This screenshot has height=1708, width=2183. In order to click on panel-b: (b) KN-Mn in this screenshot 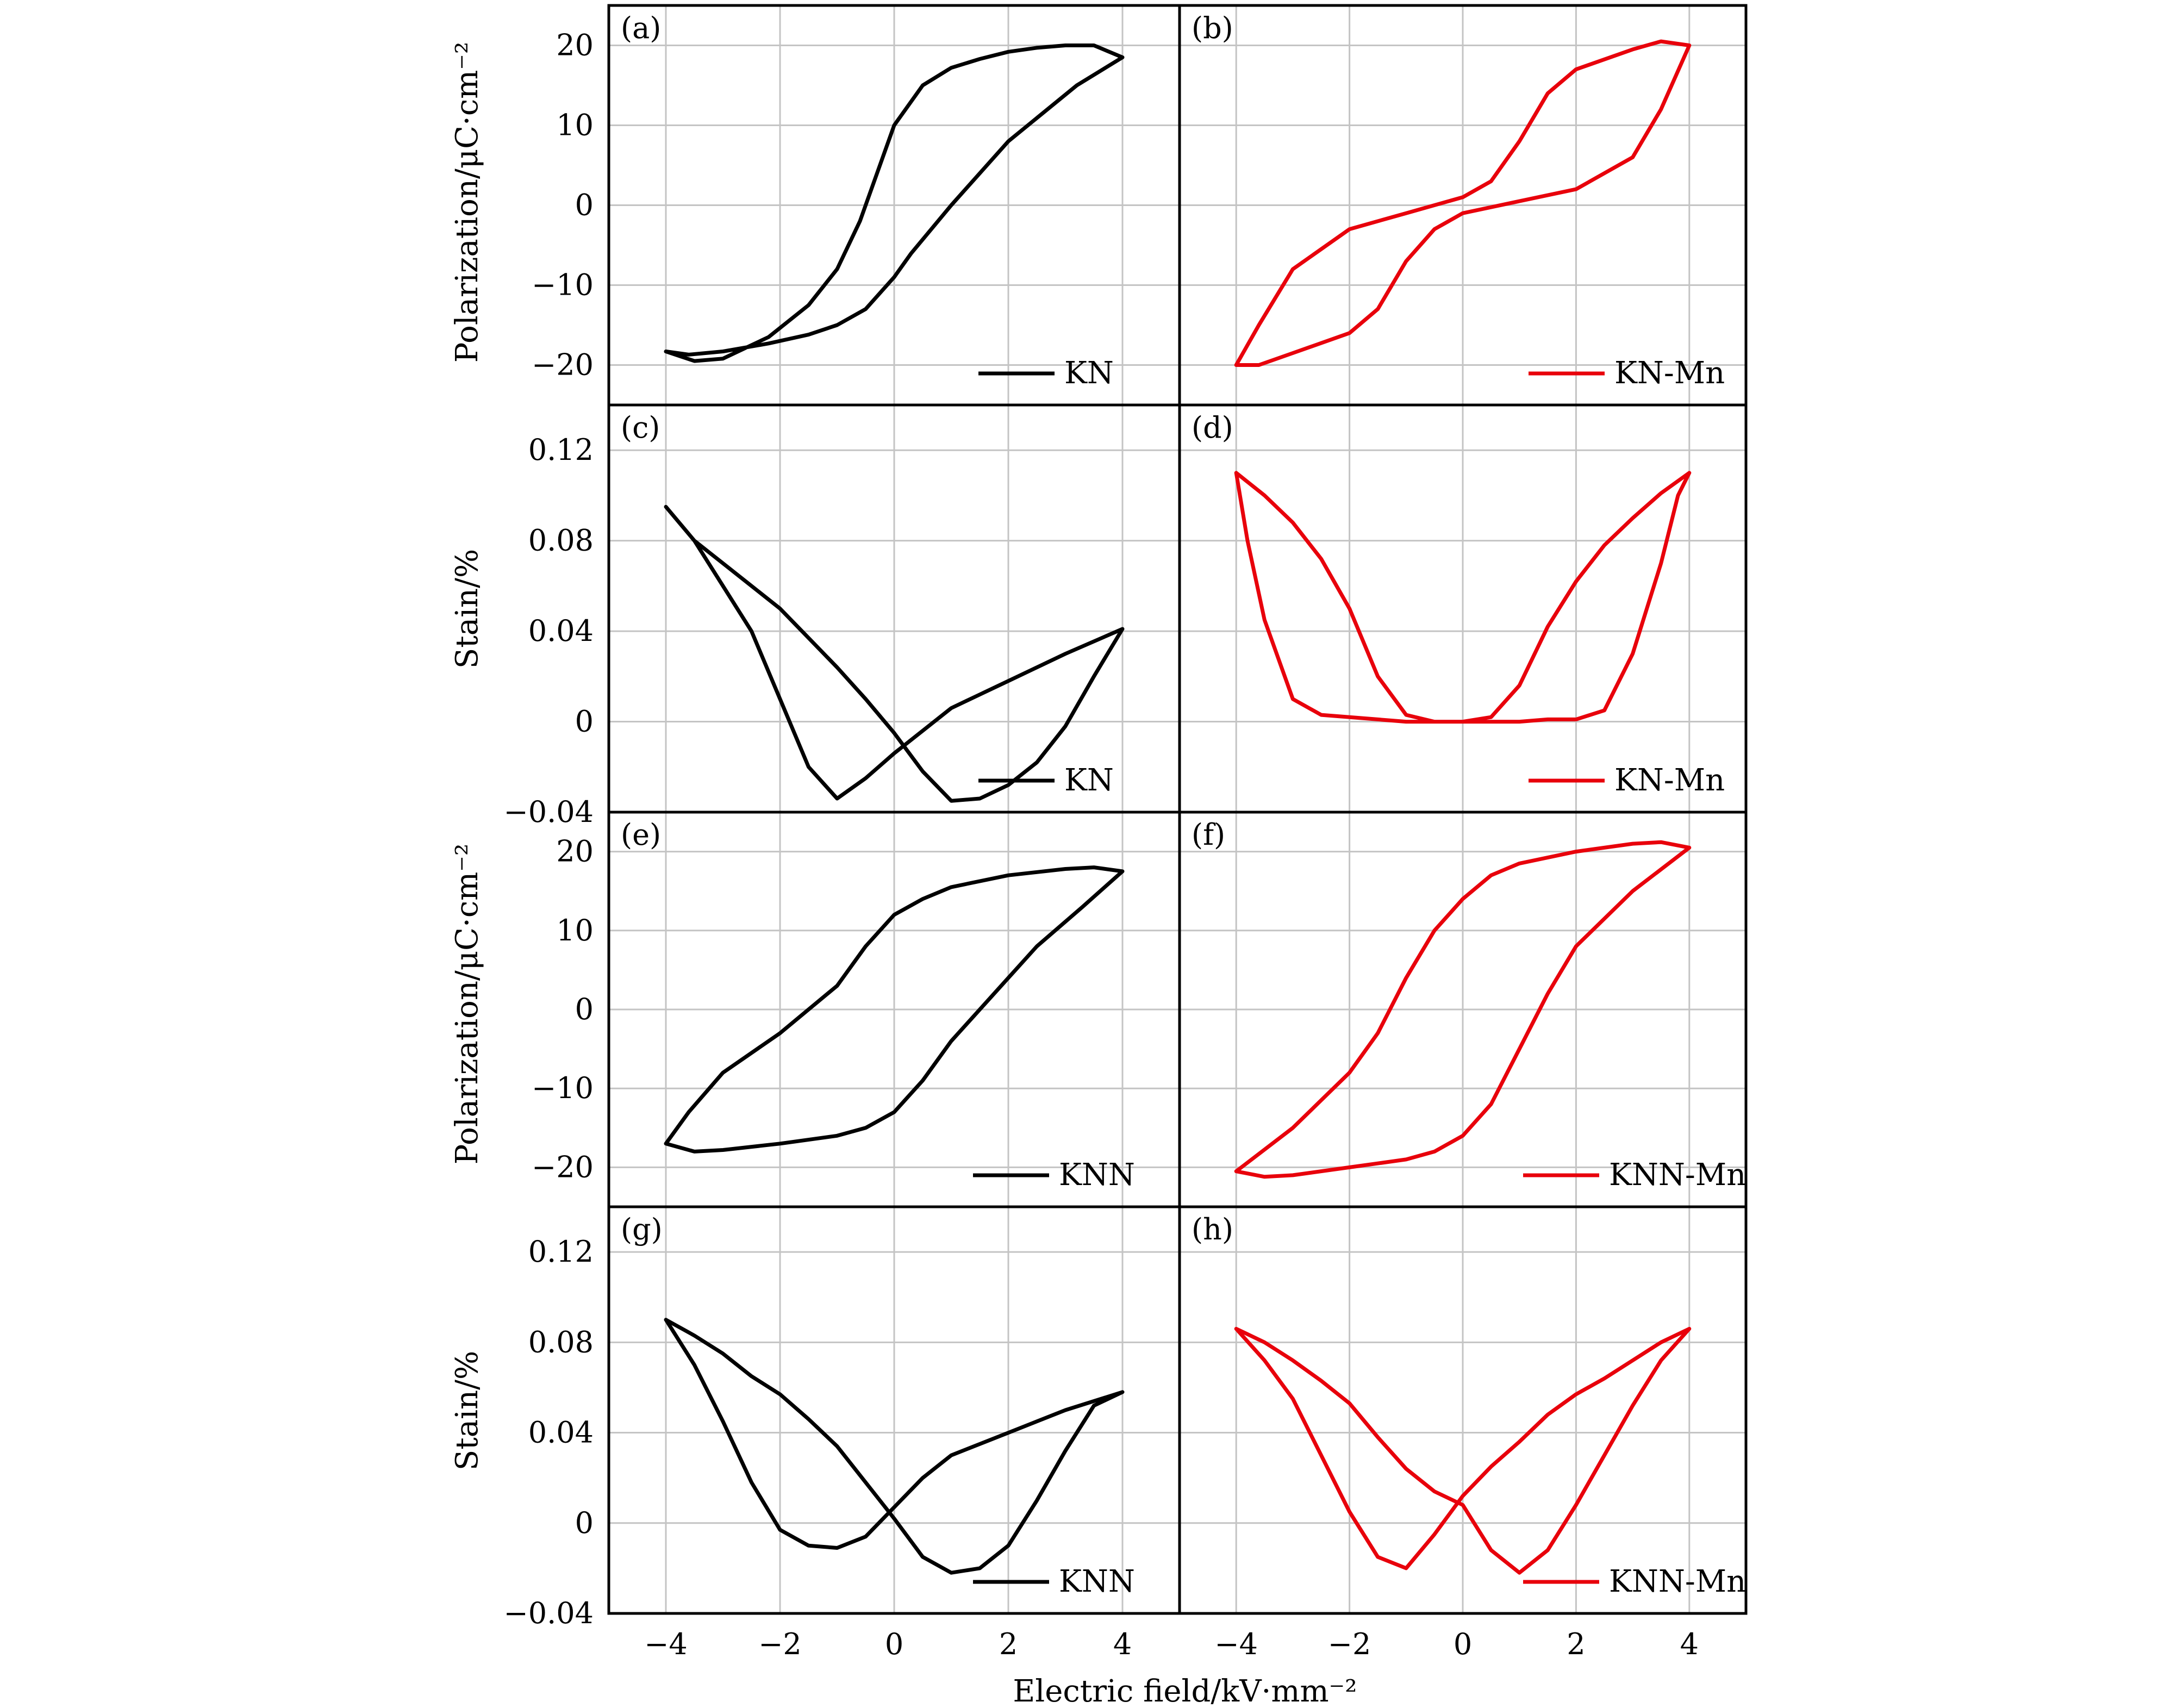, I will do `click(1463, 205)`.